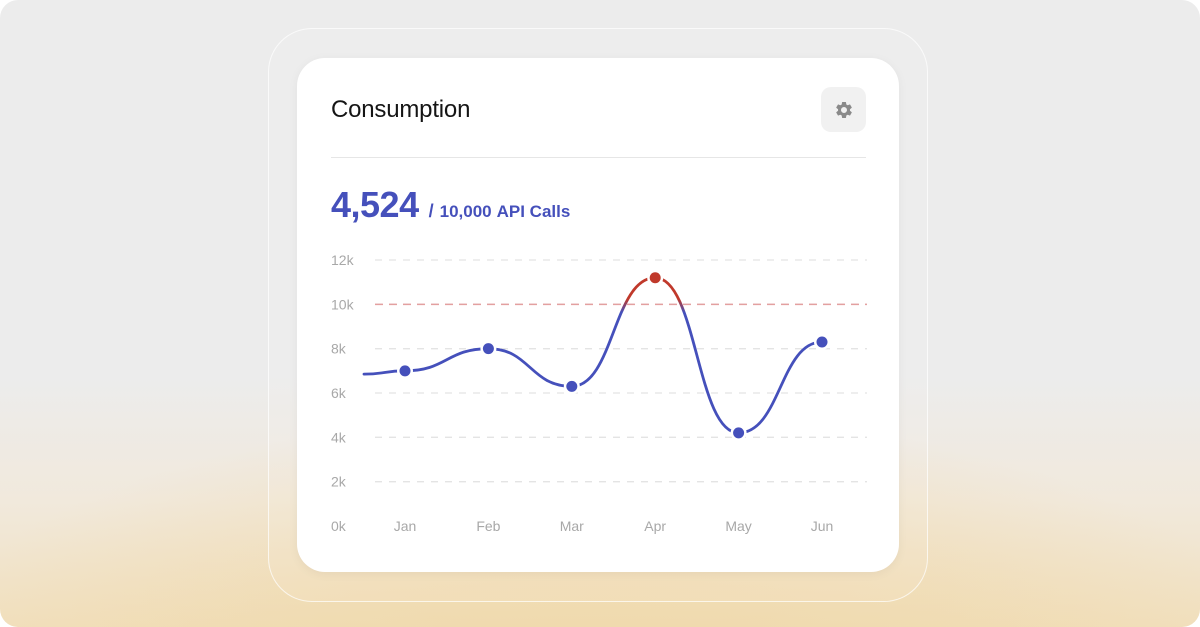 Image resolution: width=1200 pixels, height=627 pixels. Describe the element at coordinates (375, 204) in the screenshot. I see `usage-value: 4,524` at that location.